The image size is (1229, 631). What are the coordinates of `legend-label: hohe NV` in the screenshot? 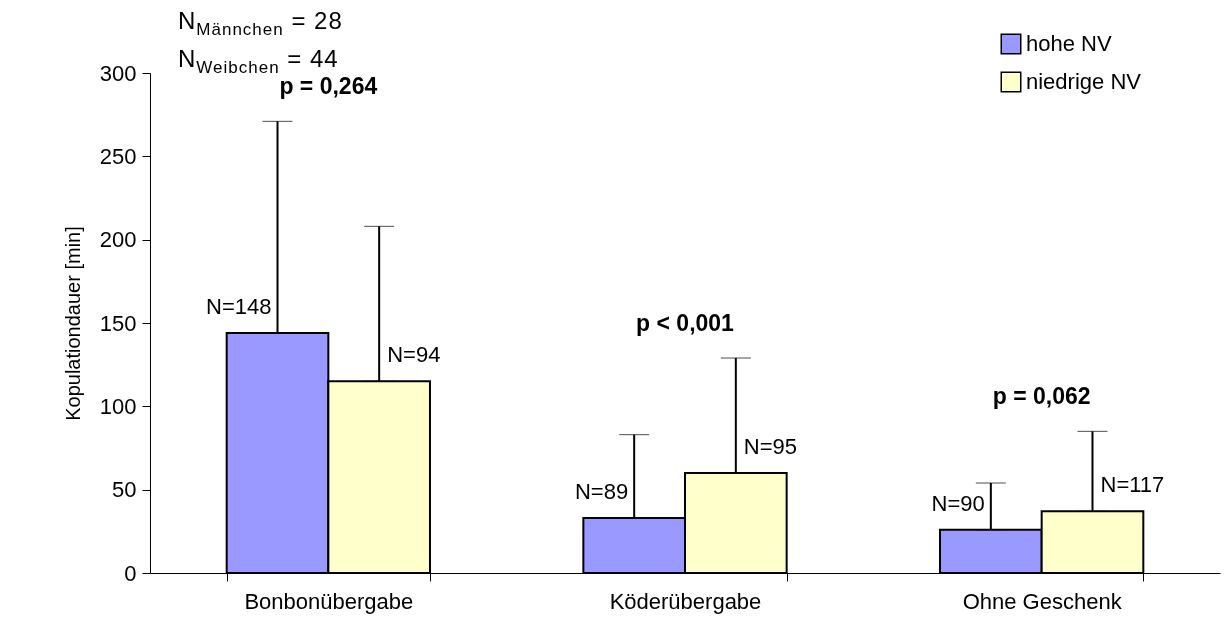 It's located at (1069, 43).